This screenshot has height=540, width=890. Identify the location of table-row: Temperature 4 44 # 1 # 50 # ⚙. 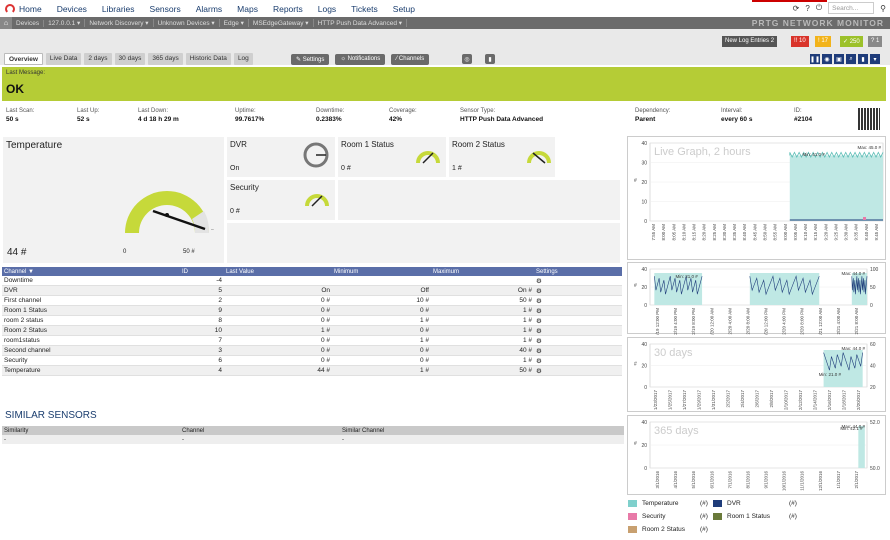
(312, 371).